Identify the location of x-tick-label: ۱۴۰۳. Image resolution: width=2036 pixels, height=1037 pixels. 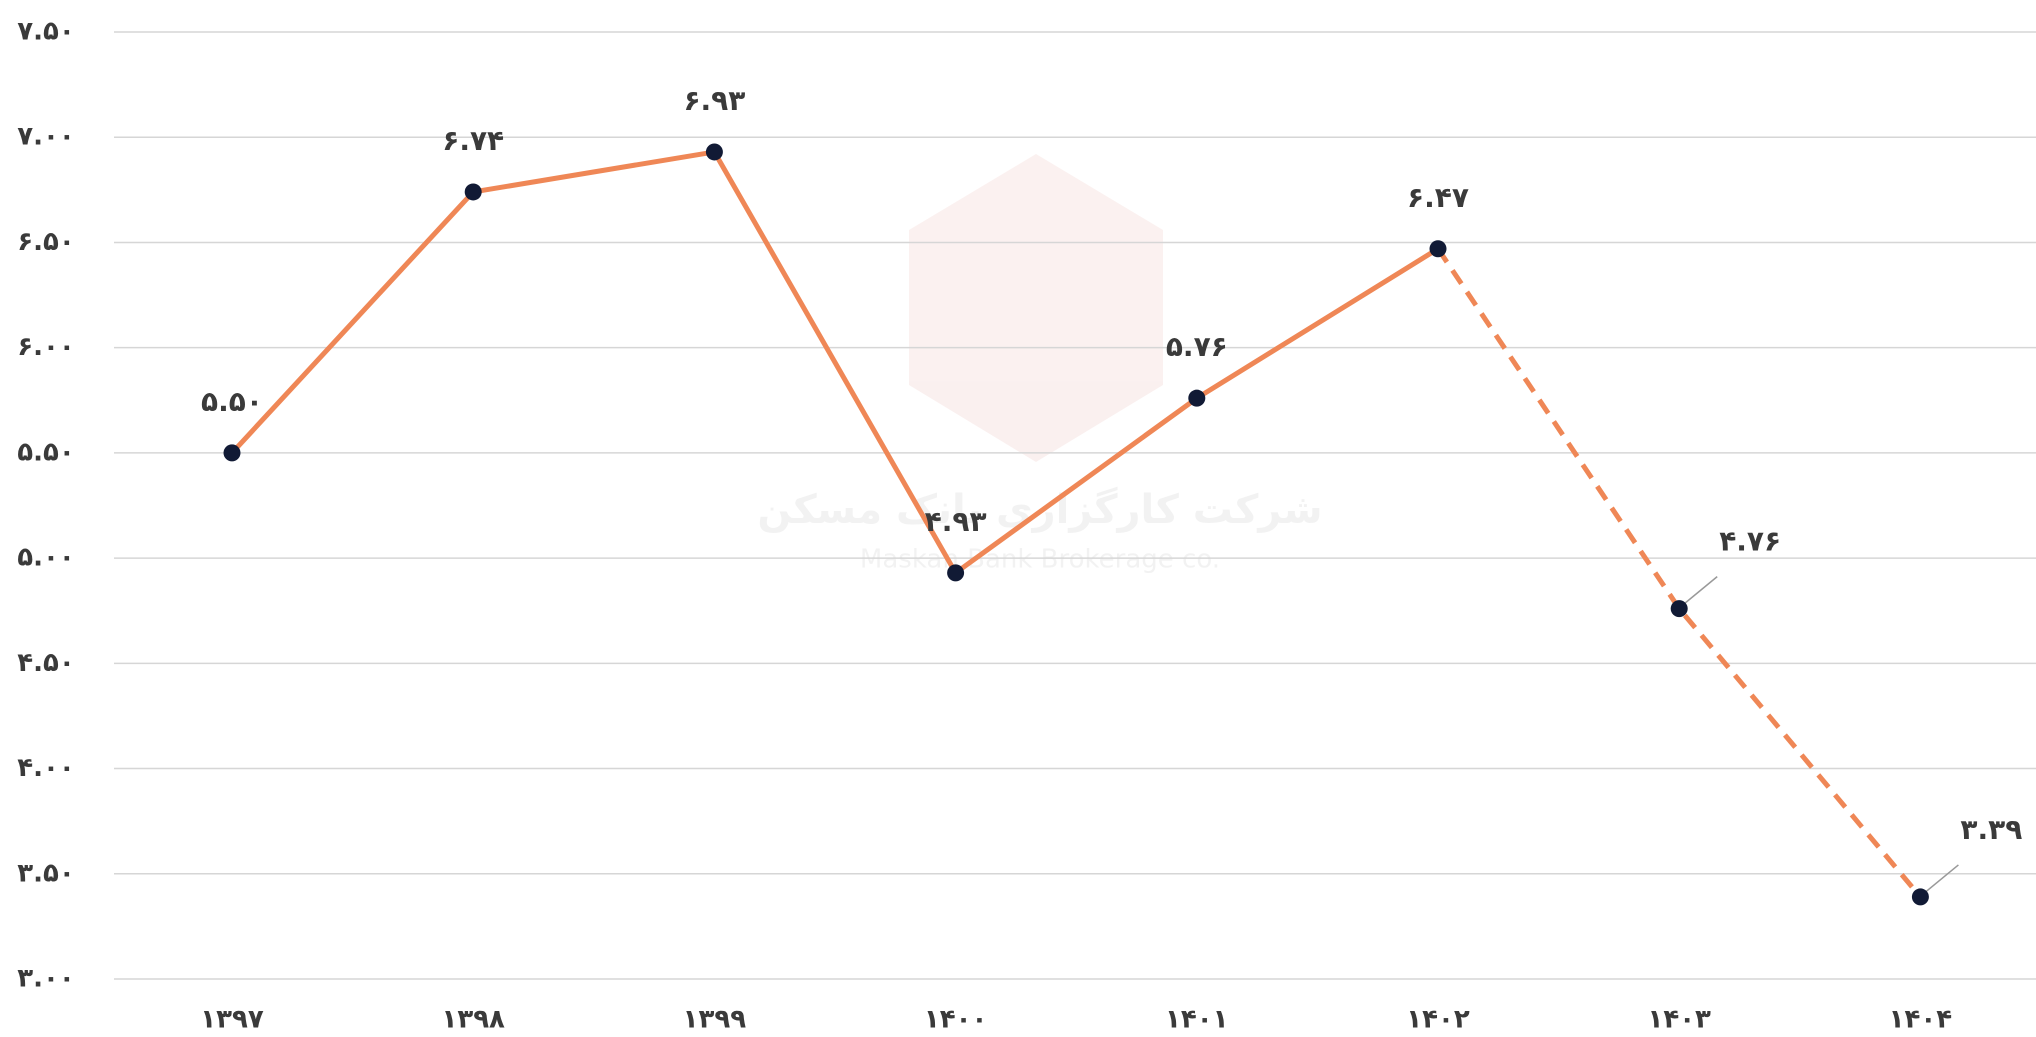
(1679, 1020).